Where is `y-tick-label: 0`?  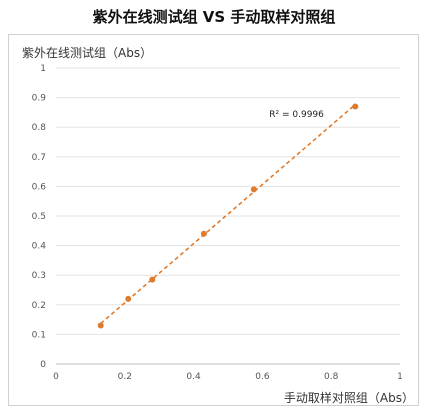 y-tick-label: 0 is located at coordinates (43, 365).